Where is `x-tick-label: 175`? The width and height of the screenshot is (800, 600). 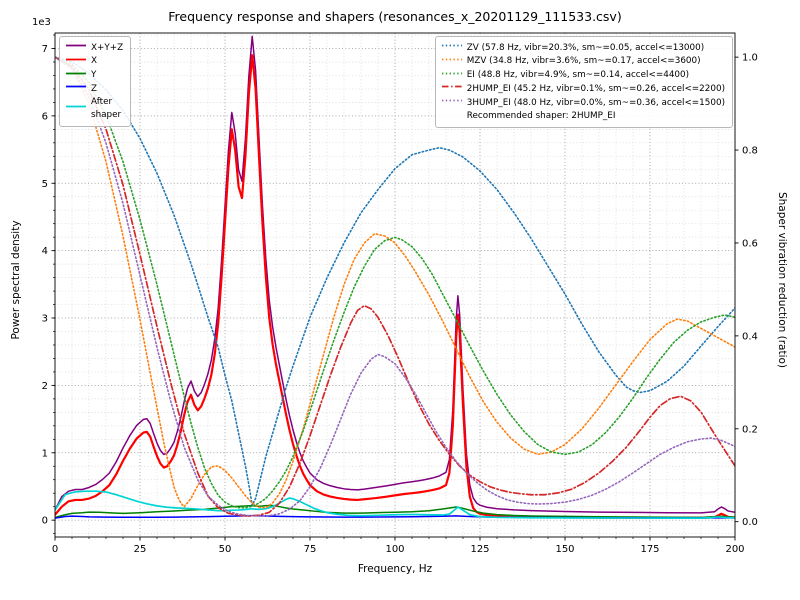 x-tick-label: 175 is located at coordinates (649, 549).